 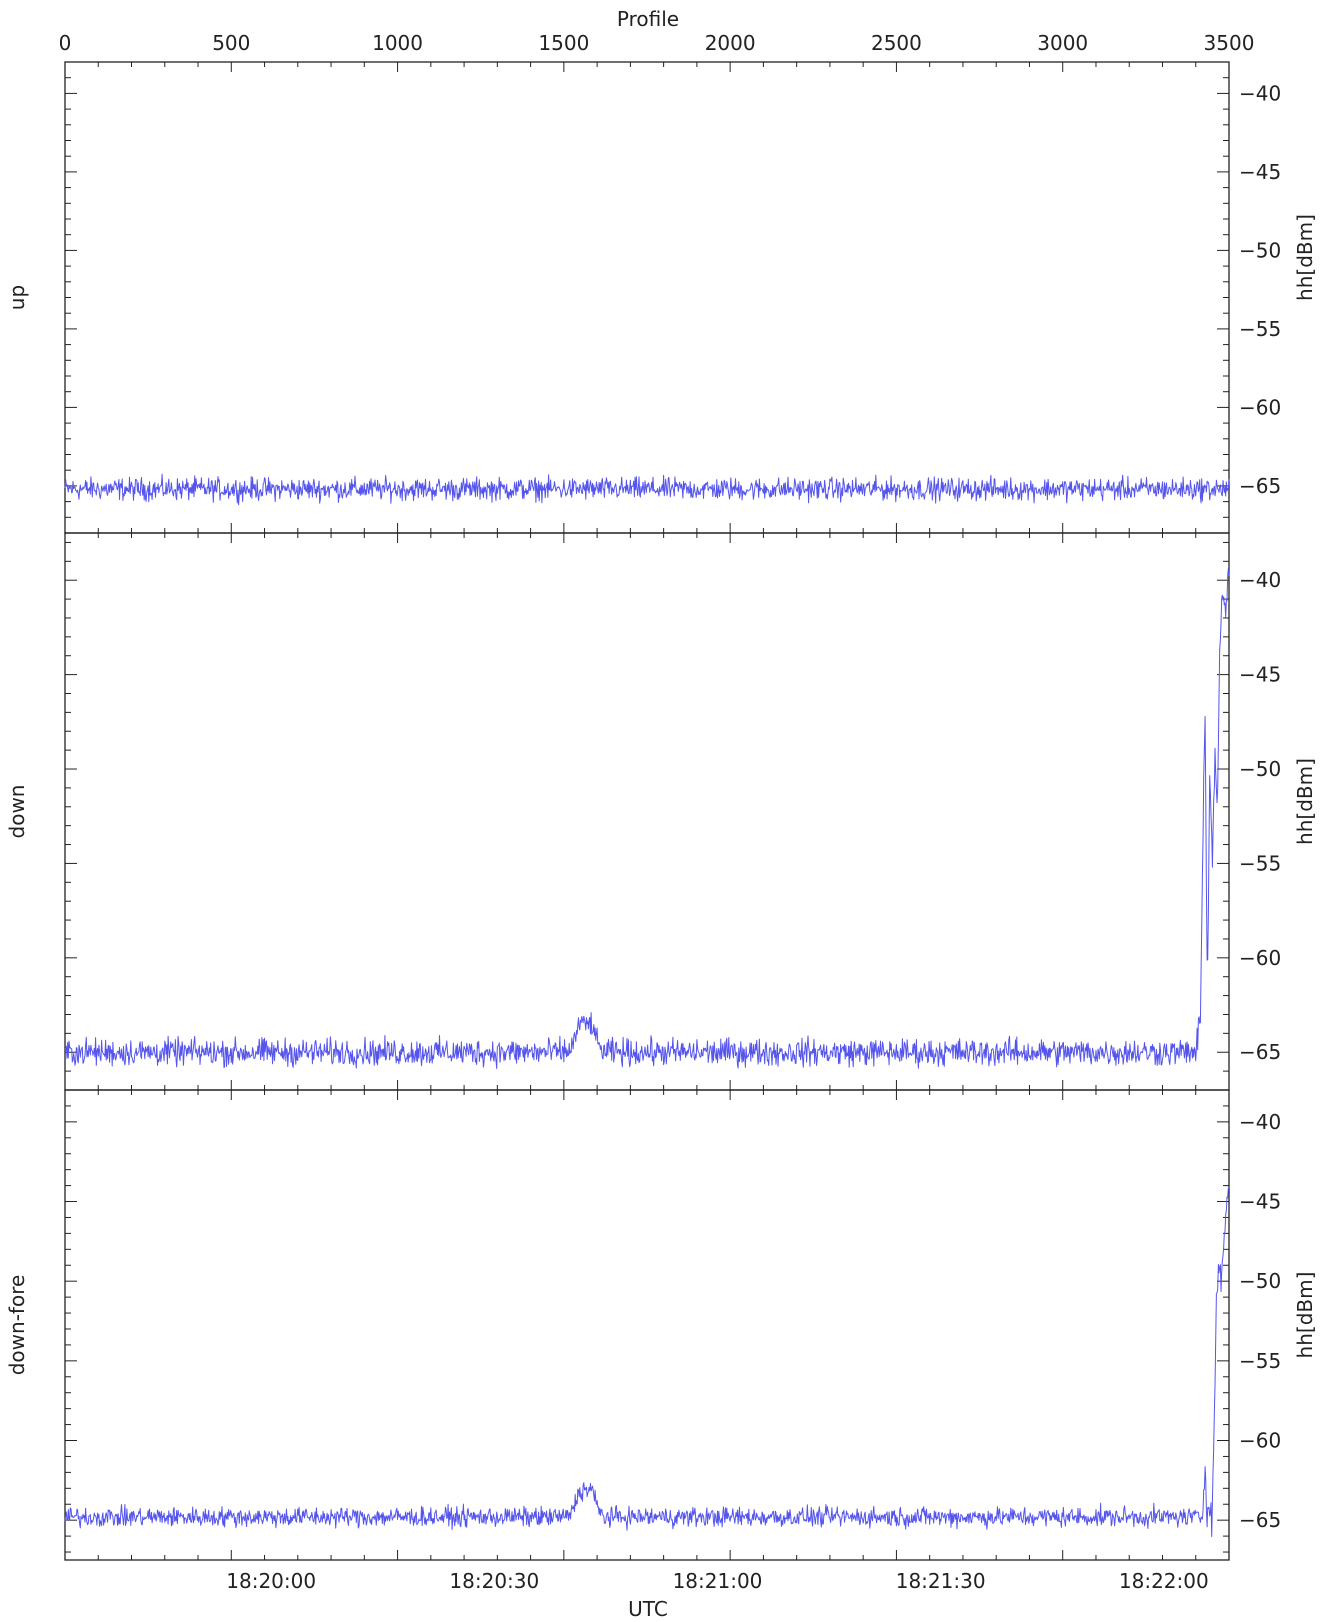 I want to click on top-tick-label: 2000, so click(x=730, y=43).